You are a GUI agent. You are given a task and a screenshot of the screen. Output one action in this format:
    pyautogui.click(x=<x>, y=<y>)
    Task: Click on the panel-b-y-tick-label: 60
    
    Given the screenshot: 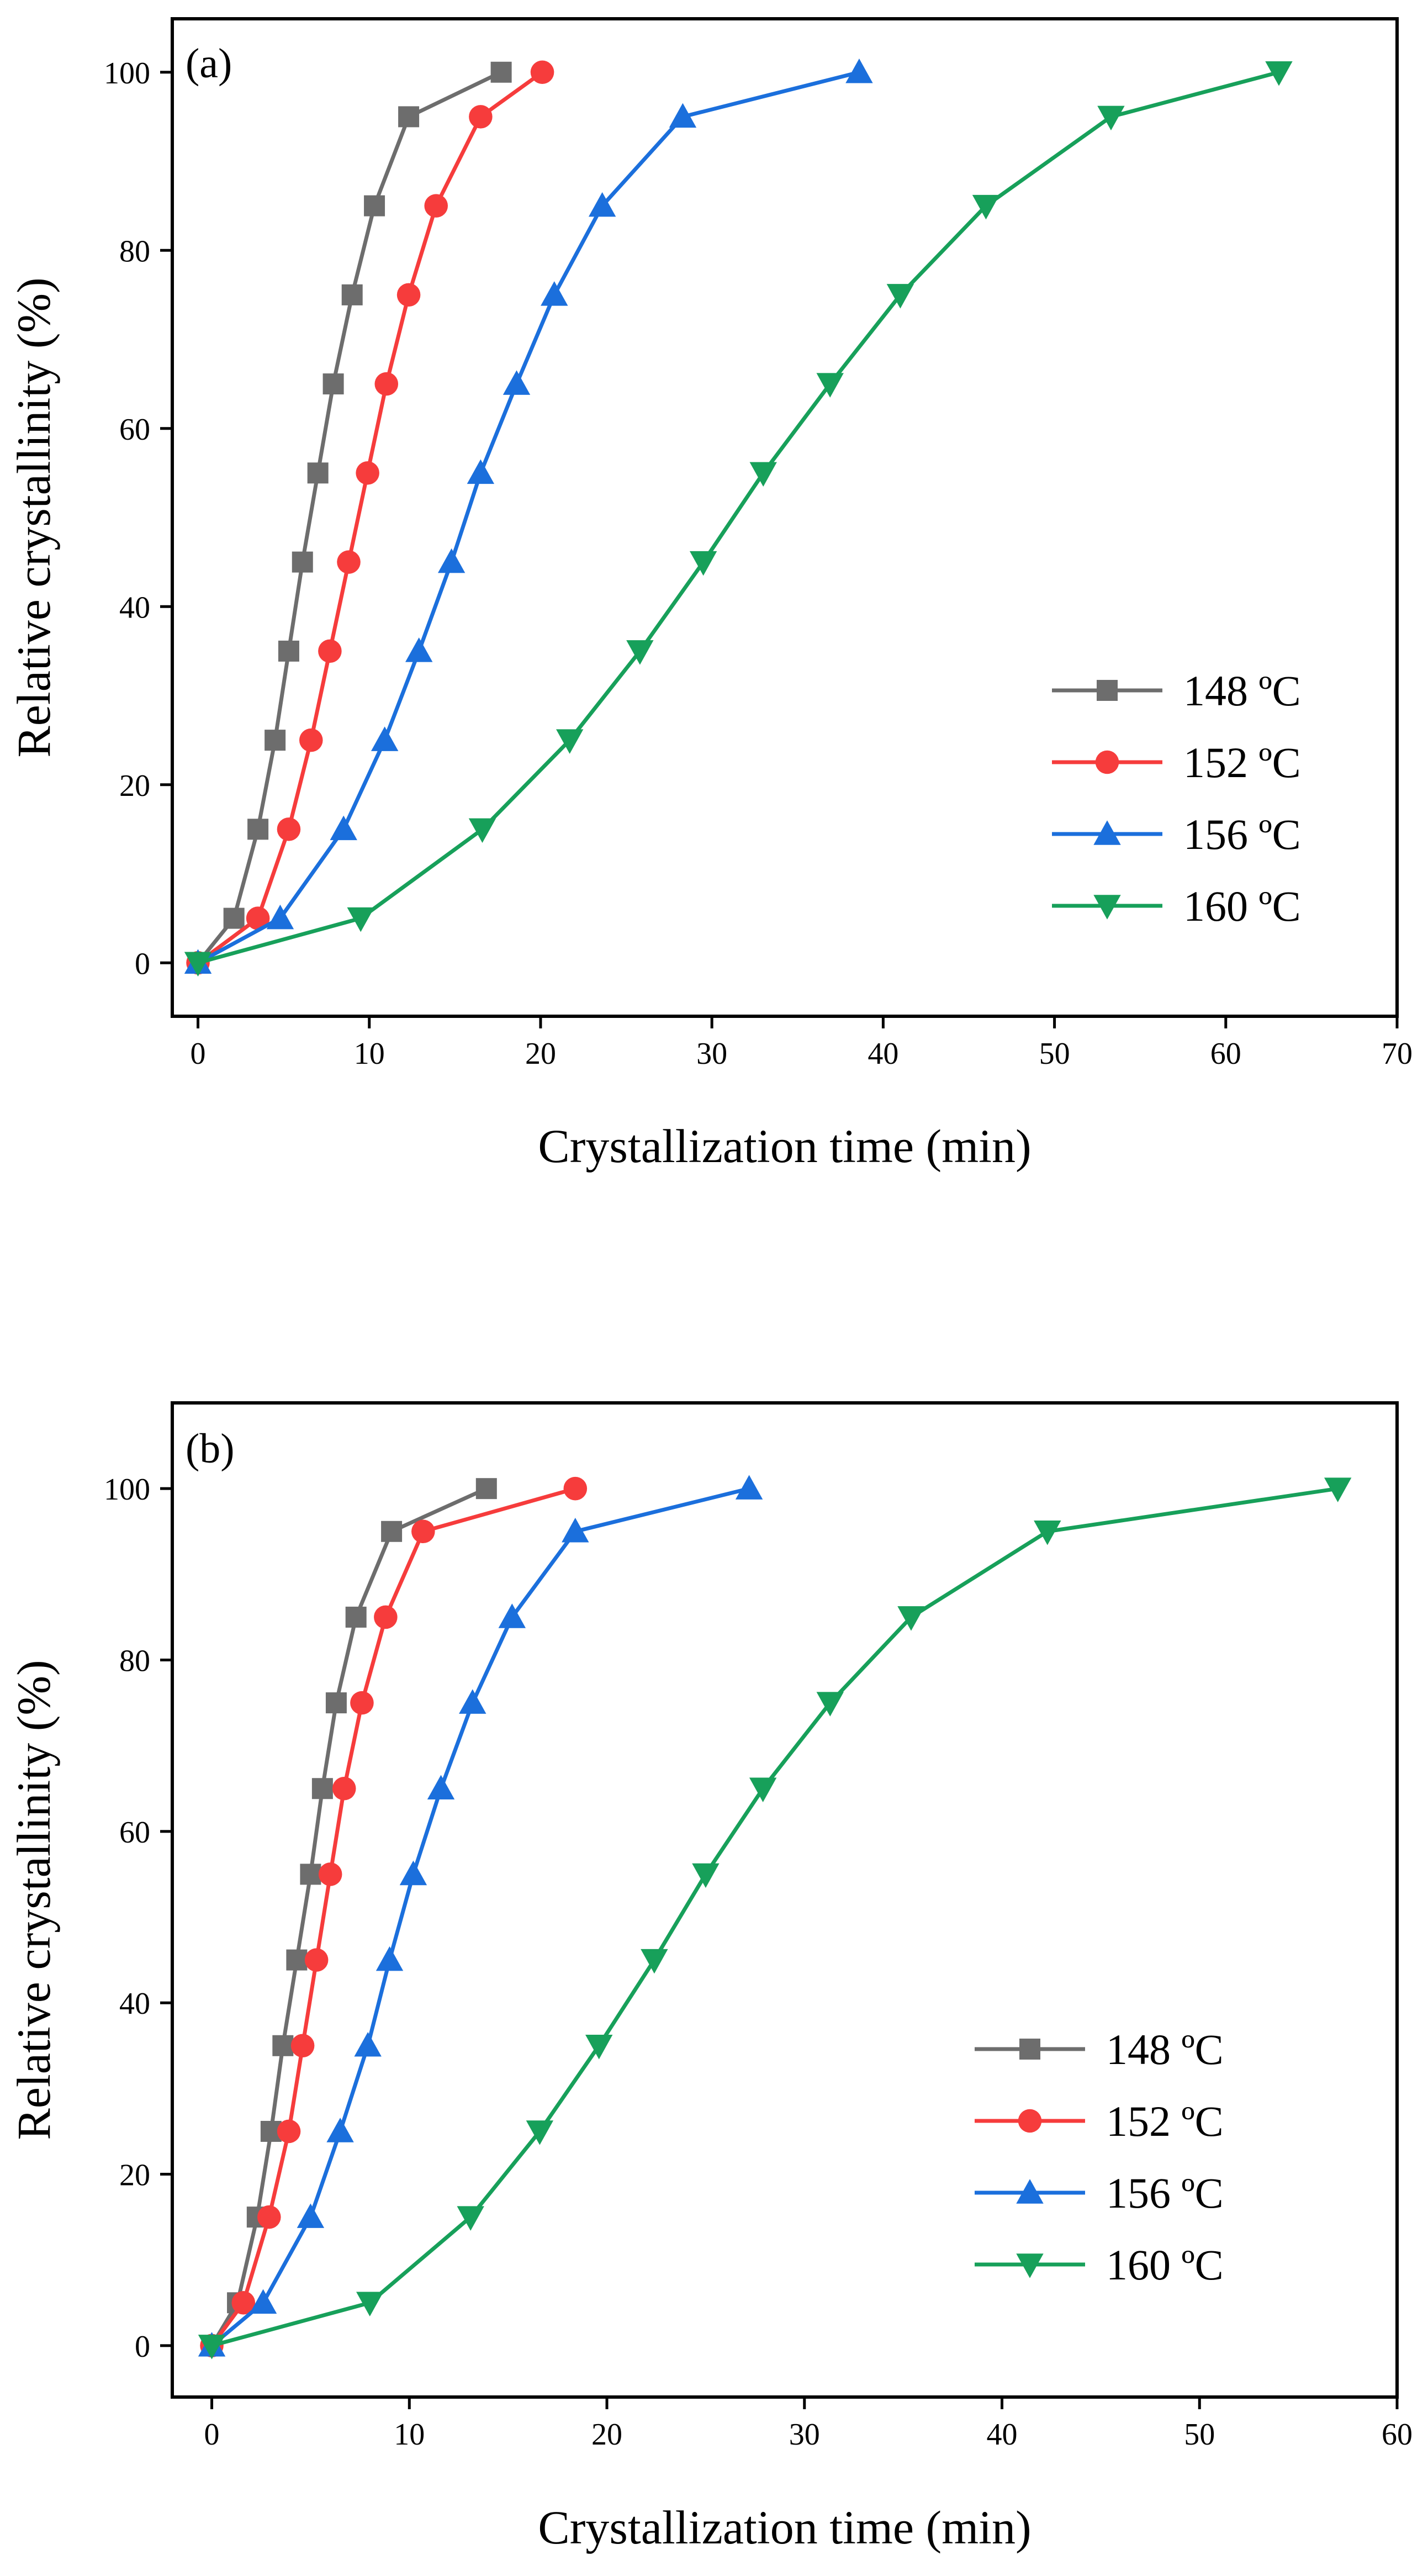 What is the action you would take?
    pyautogui.click(x=134, y=1832)
    